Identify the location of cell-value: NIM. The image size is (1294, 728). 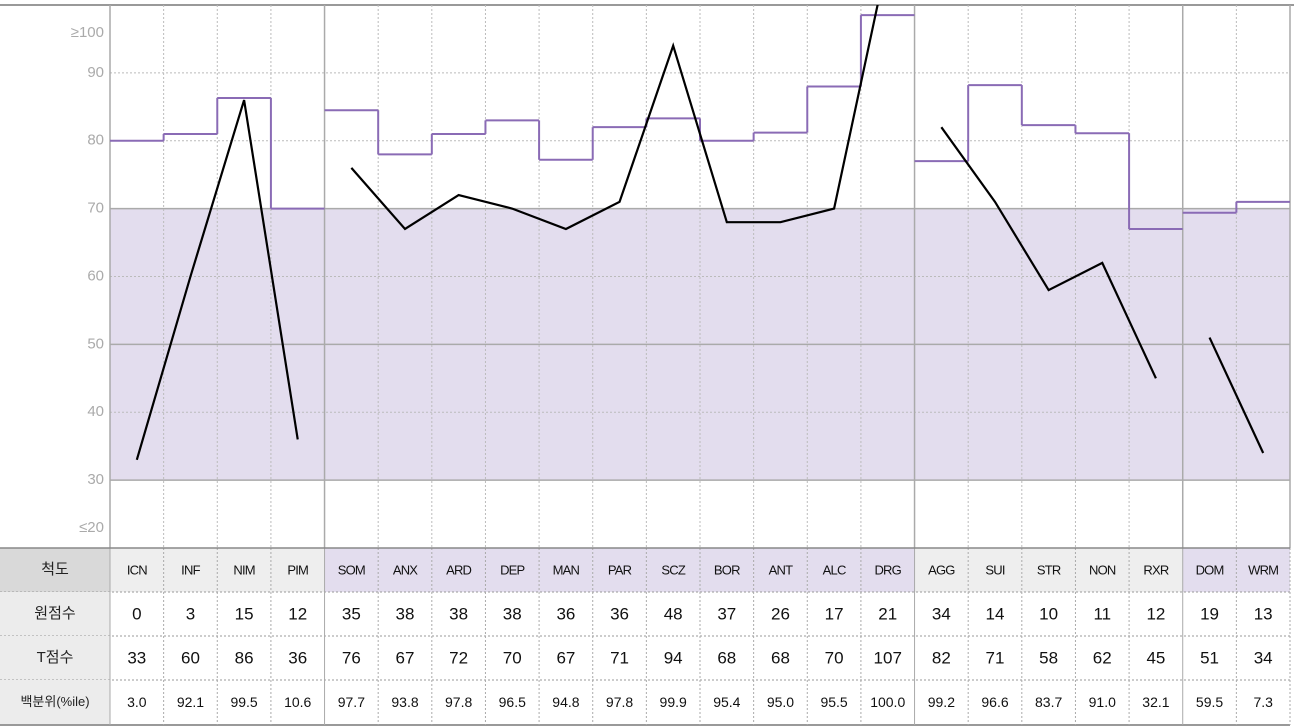
(243, 569).